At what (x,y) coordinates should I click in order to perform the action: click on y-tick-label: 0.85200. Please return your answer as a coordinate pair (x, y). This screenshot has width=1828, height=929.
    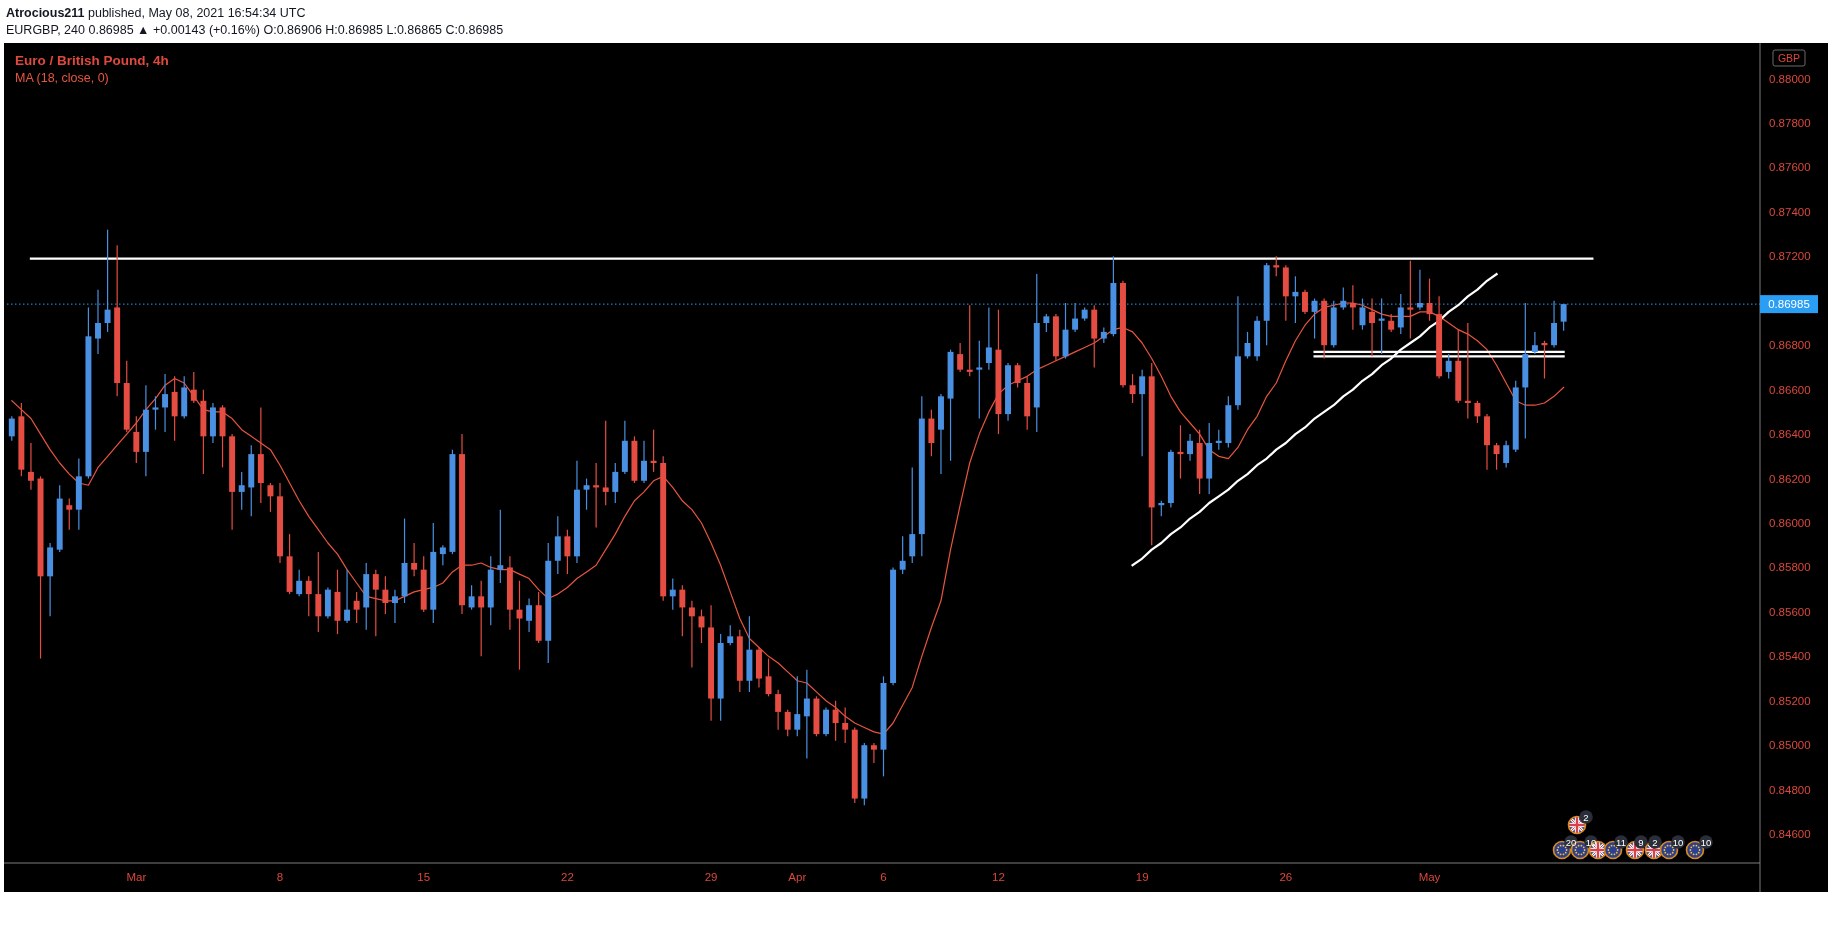
    Looking at the image, I should click on (1790, 700).